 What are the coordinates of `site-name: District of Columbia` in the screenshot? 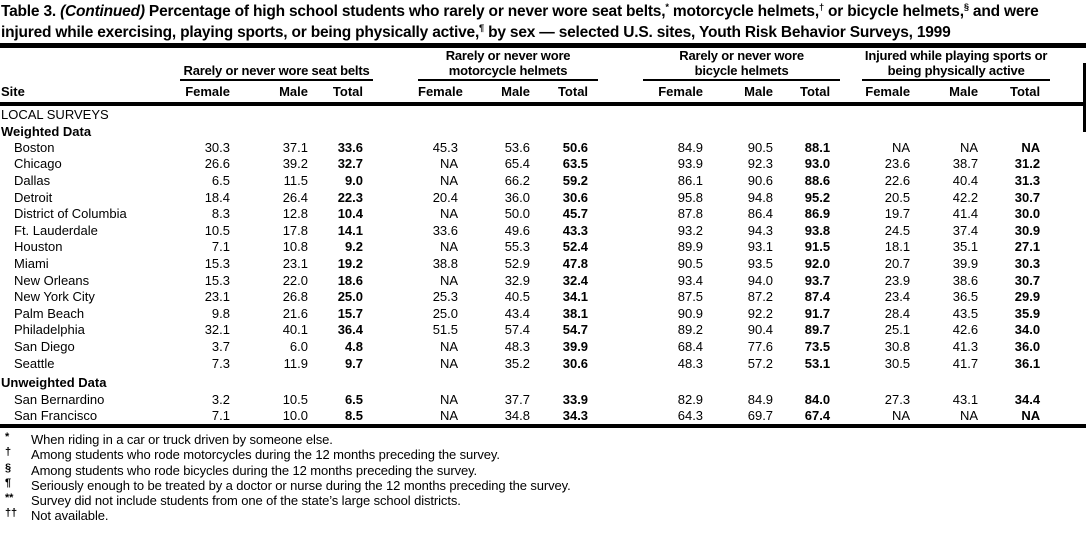 It's located at (70, 214).